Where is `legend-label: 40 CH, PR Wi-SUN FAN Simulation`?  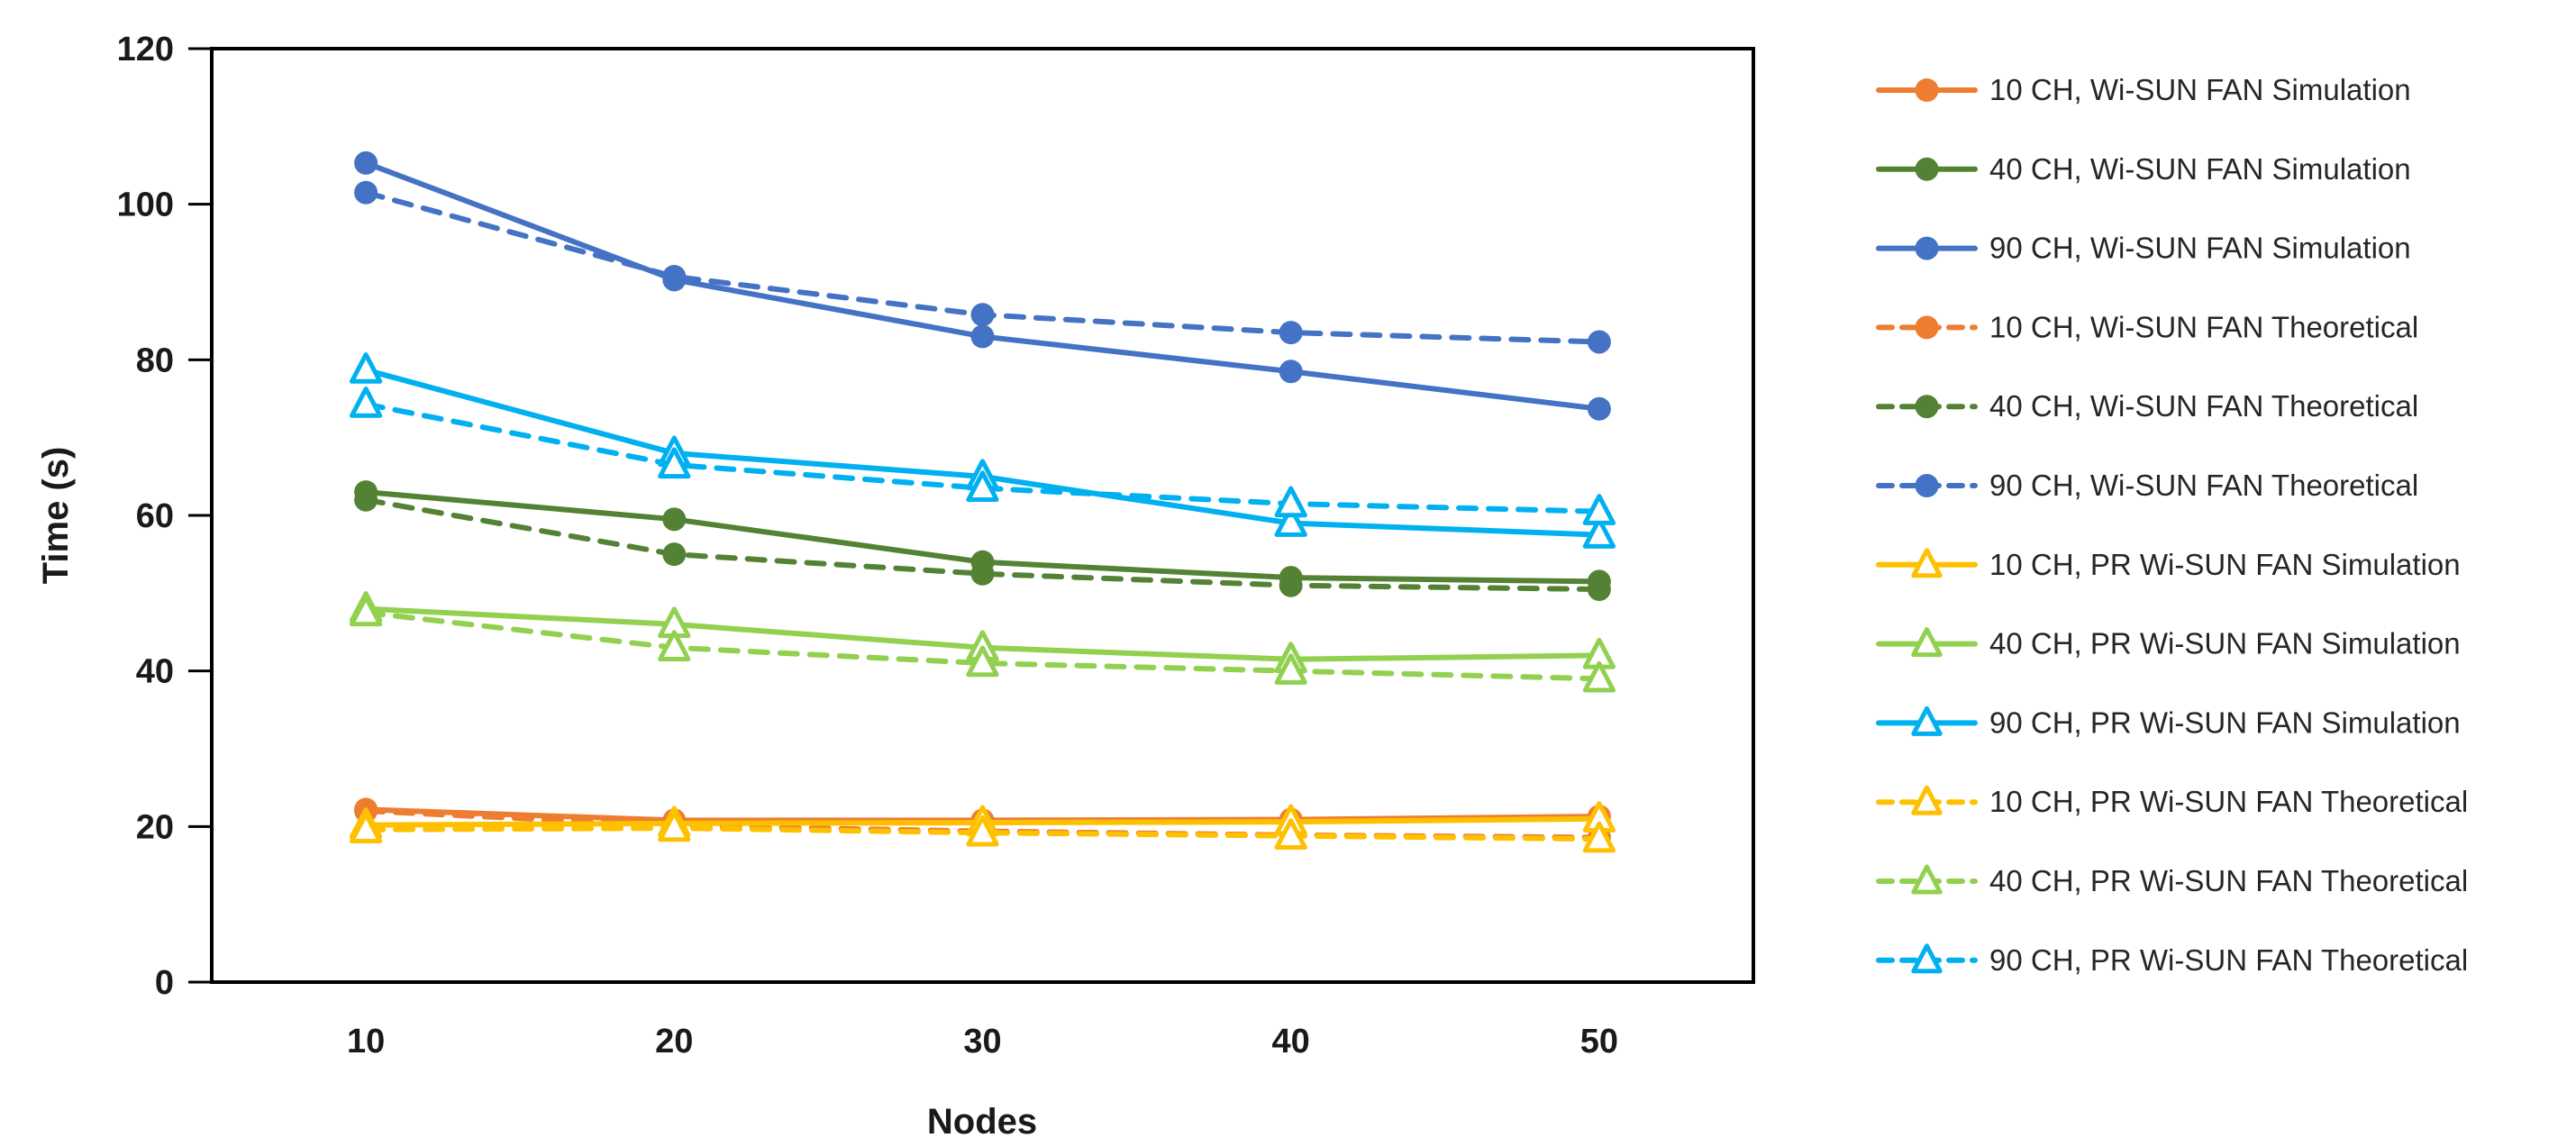 legend-label: 40 CH, PR Wi-SUN FAN Simulation is located at coordinates (2225, 643).